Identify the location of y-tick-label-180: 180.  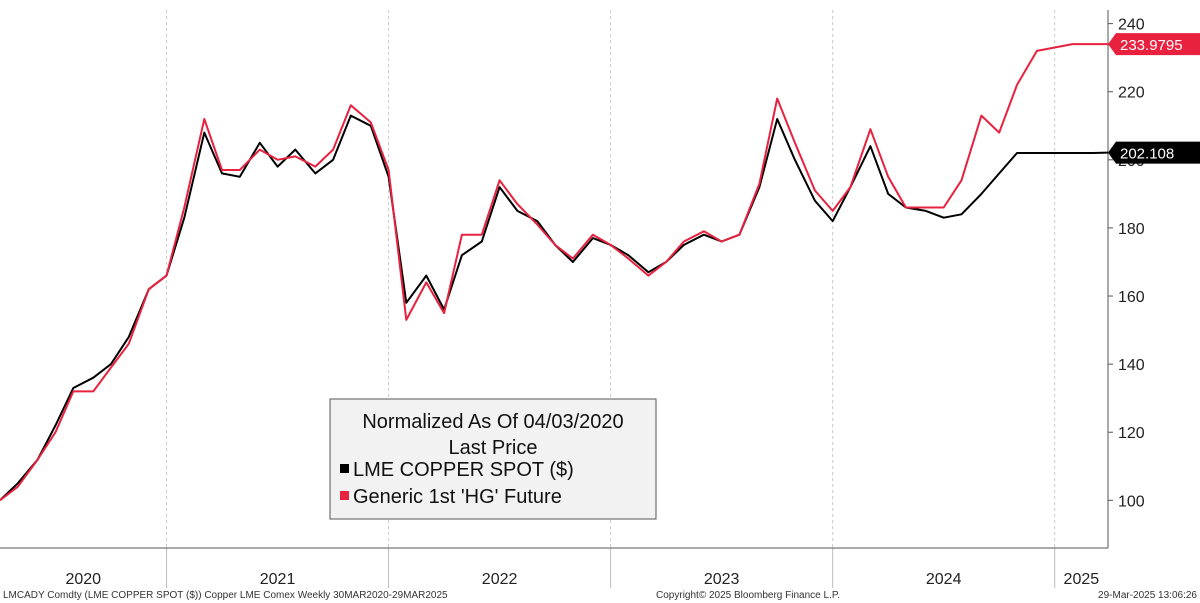
(1131, 229).